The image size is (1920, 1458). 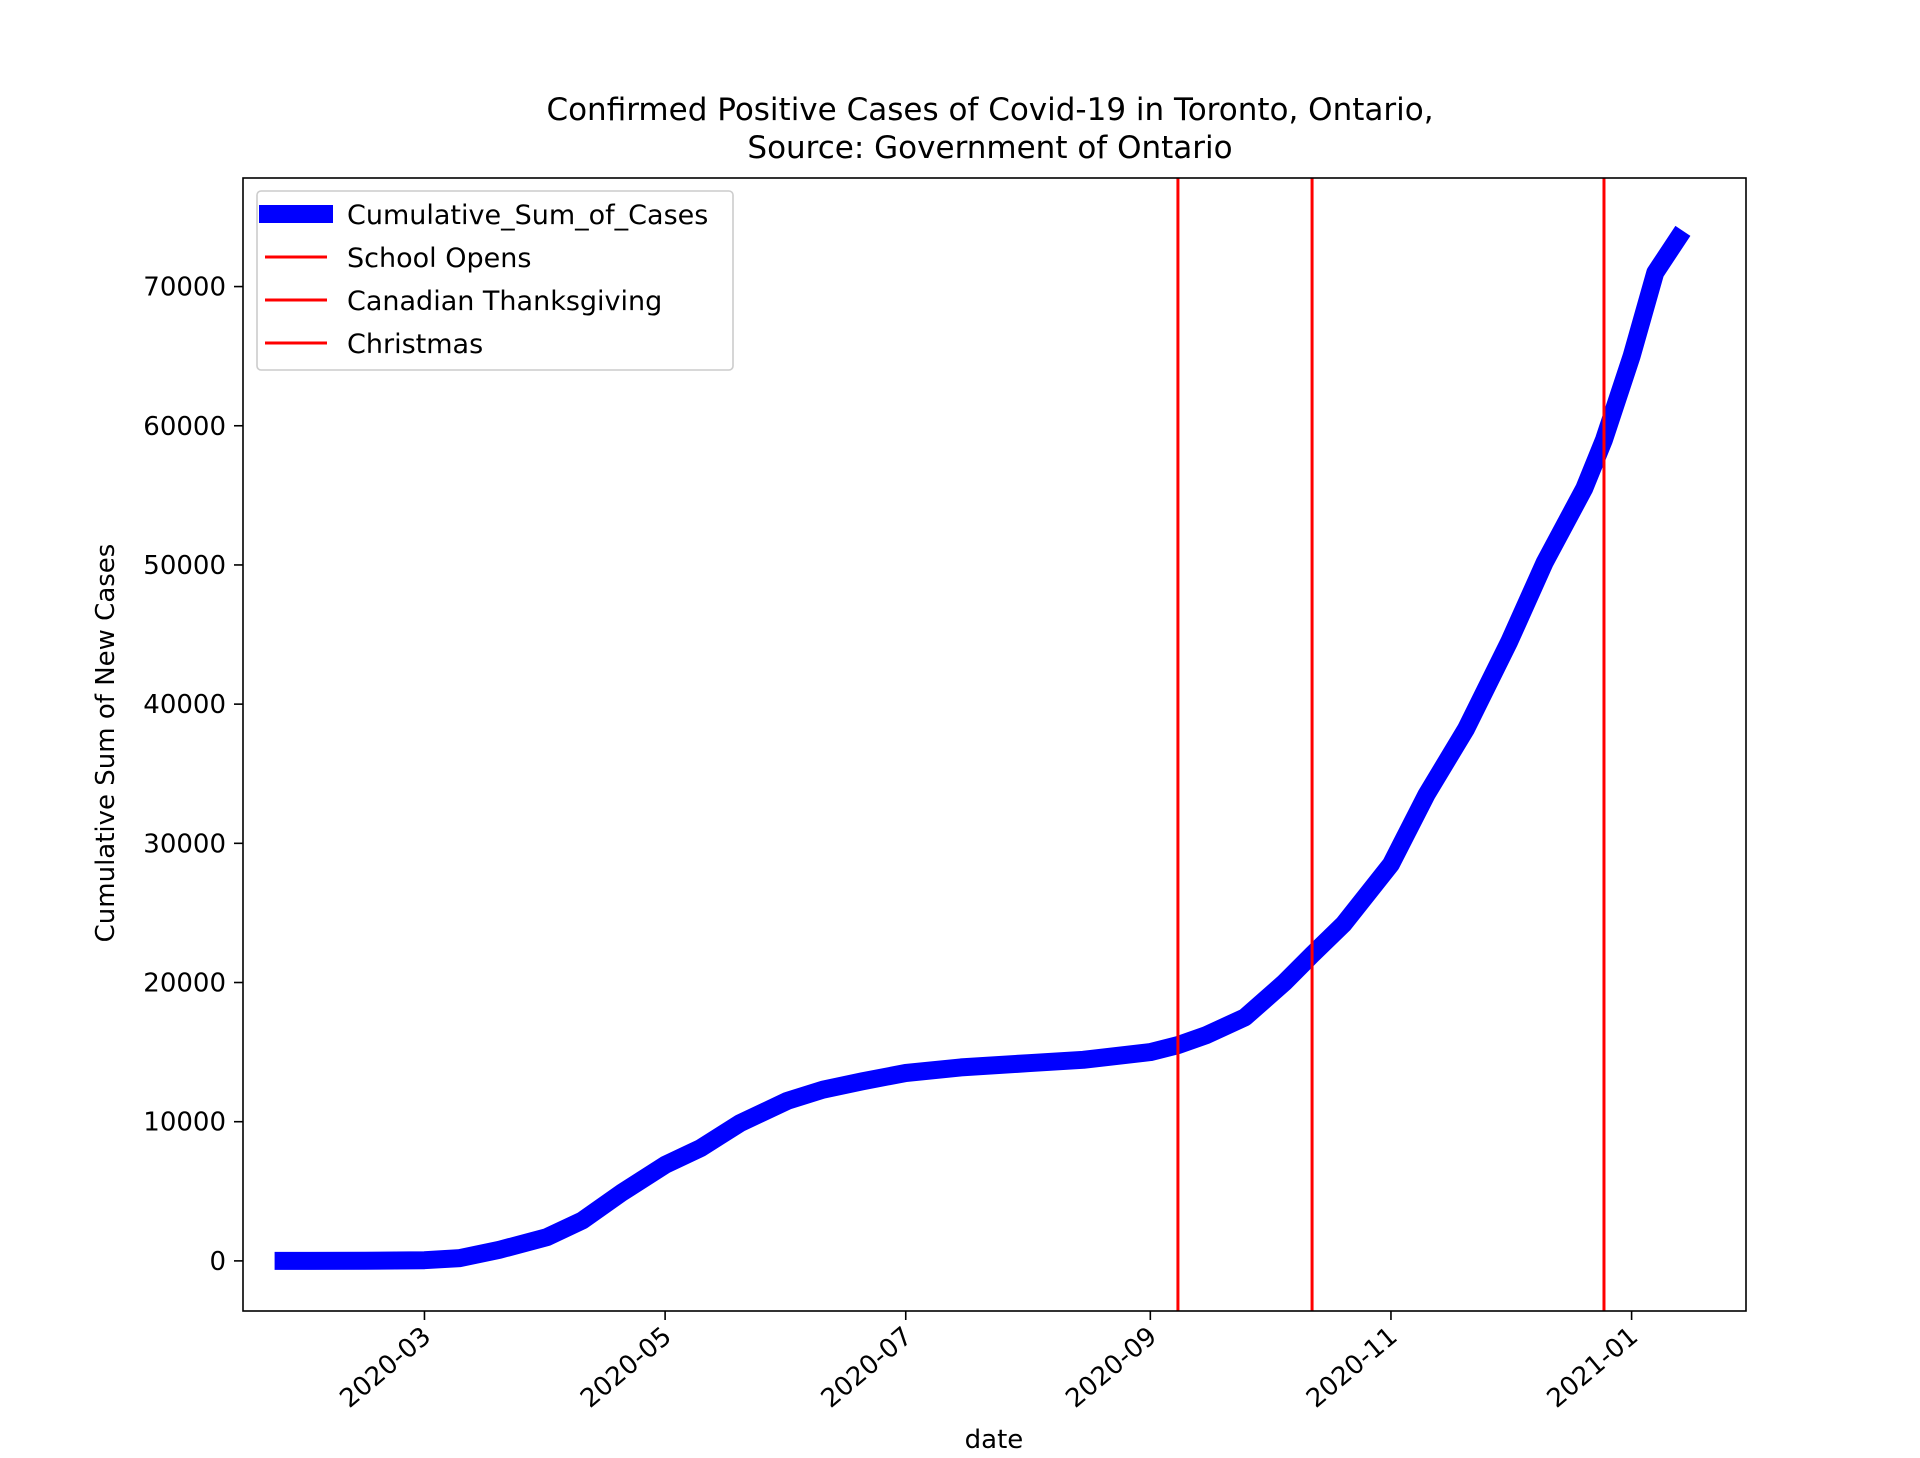 What do you see at coordinates (504, 301) in the screenshot?
I see `legend-label-thanksgiving: Canadian Thanksgiving` at bounding box center [504, 301].